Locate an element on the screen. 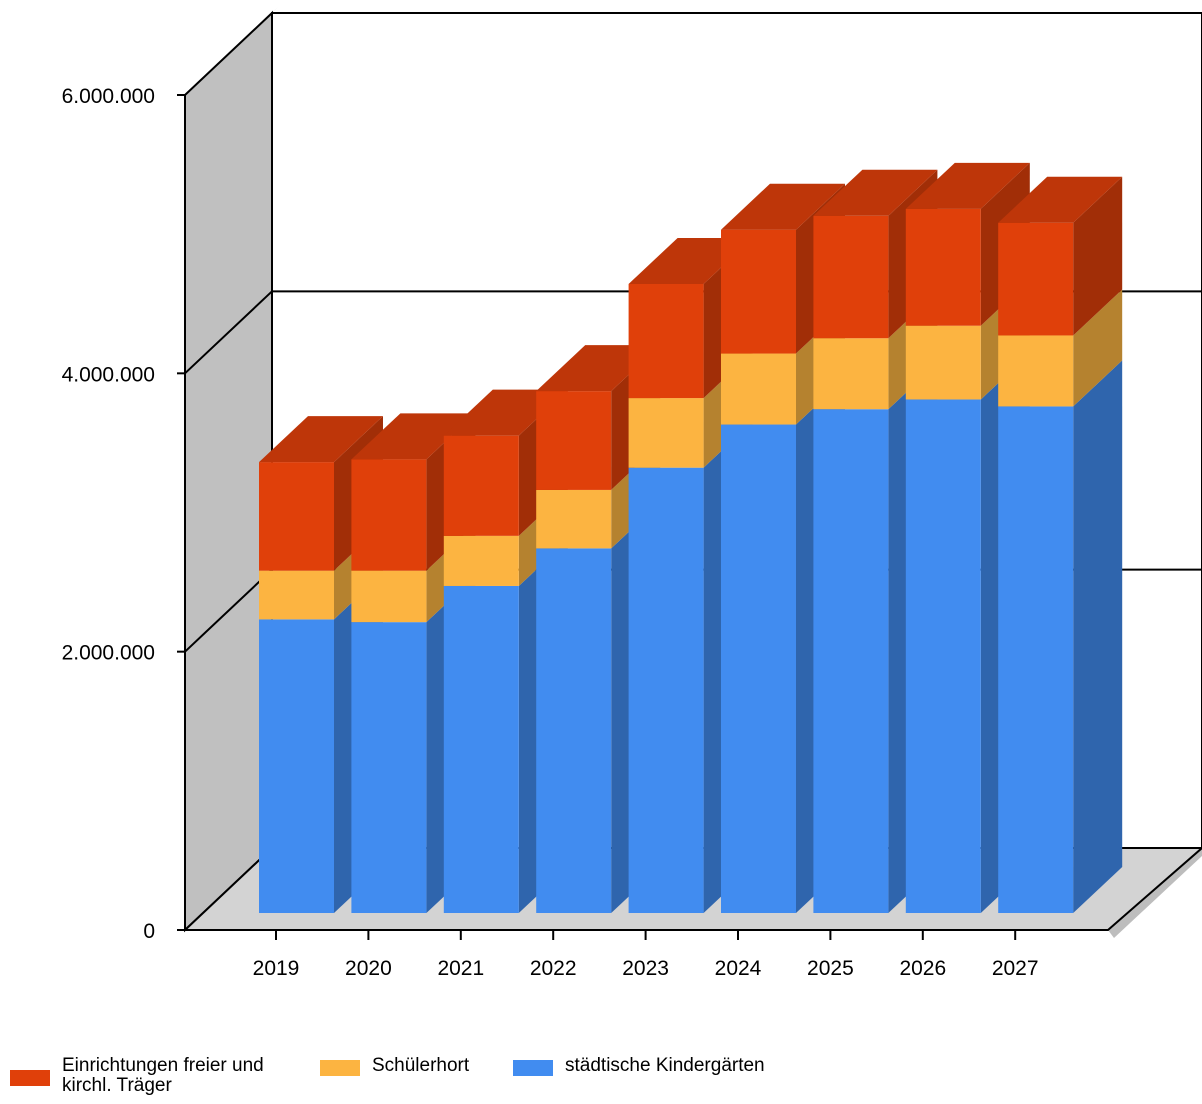  x-tick-label-2027: 2027 is located at coordinates (1015, 968).